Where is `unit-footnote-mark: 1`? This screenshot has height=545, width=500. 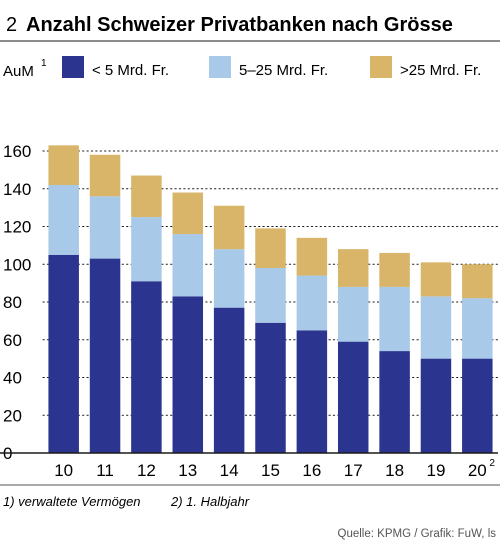 unit-footnote-mark: 1 is located at coordinates (44, 63).